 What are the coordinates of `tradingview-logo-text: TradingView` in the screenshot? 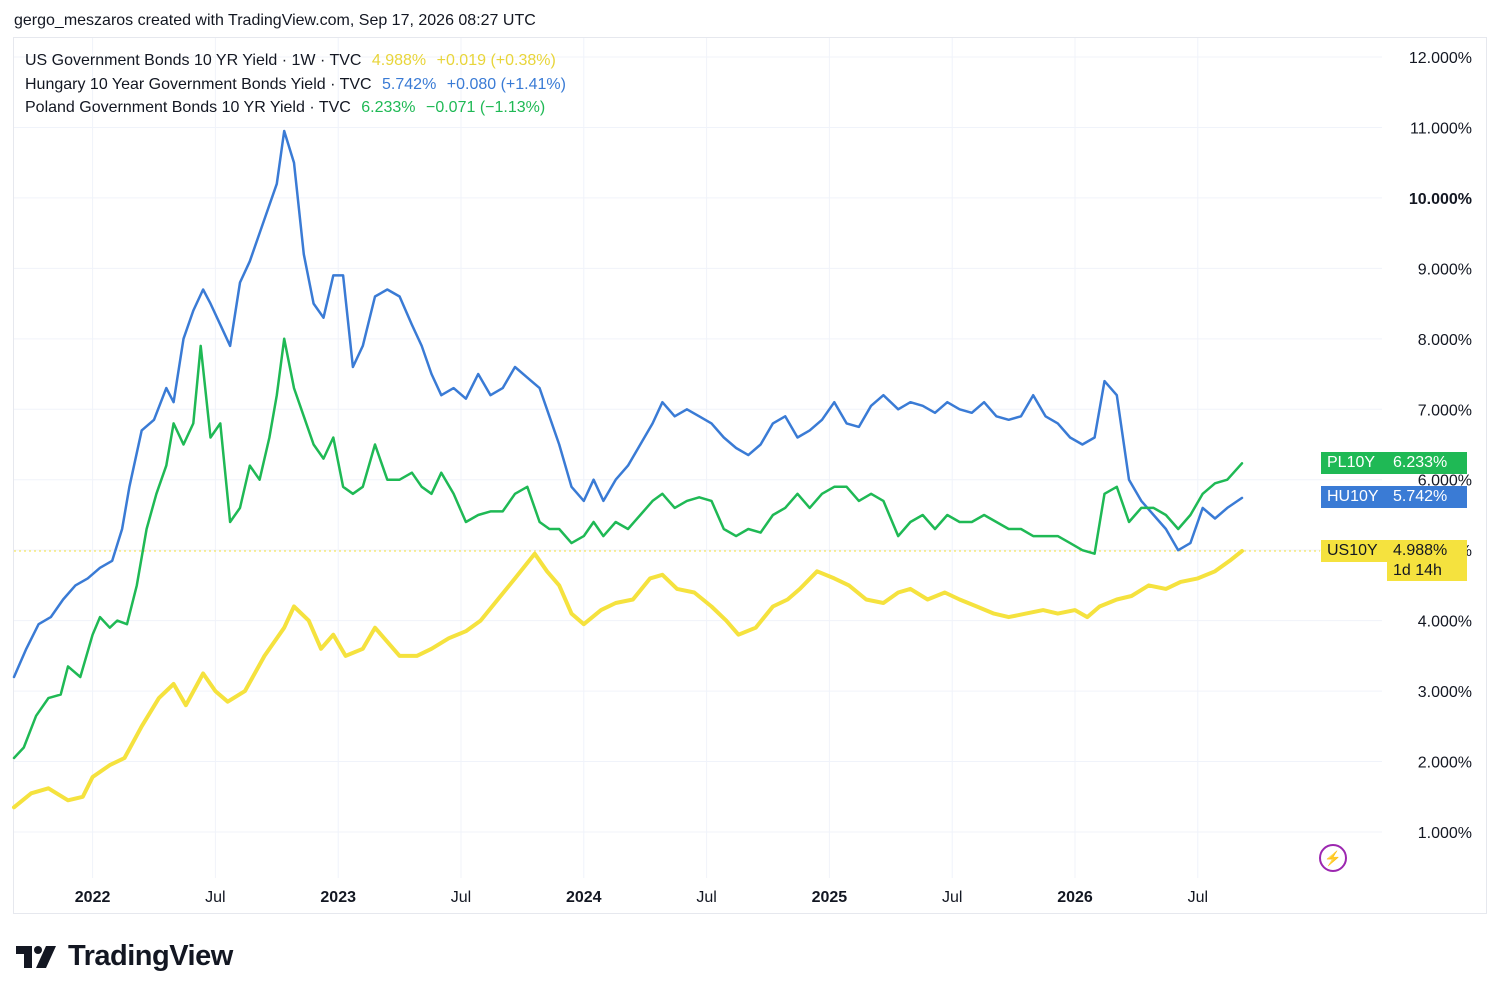 It's located at (150, 956).